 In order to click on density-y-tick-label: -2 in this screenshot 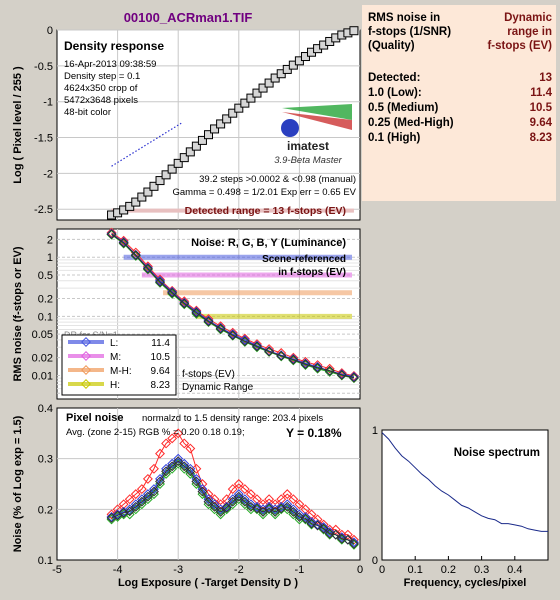, I will do `click(48, 174)`.